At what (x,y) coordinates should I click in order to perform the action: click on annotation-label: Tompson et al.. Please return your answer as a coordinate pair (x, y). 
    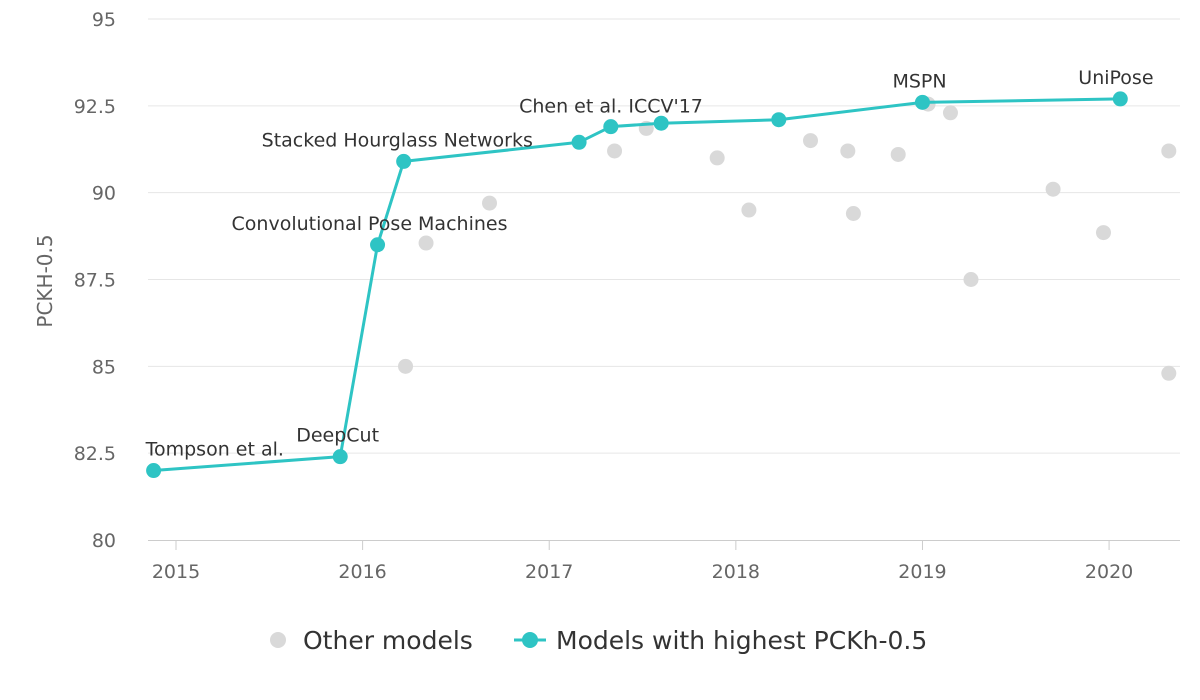
    Looking at the image, I should click on (214, 450).